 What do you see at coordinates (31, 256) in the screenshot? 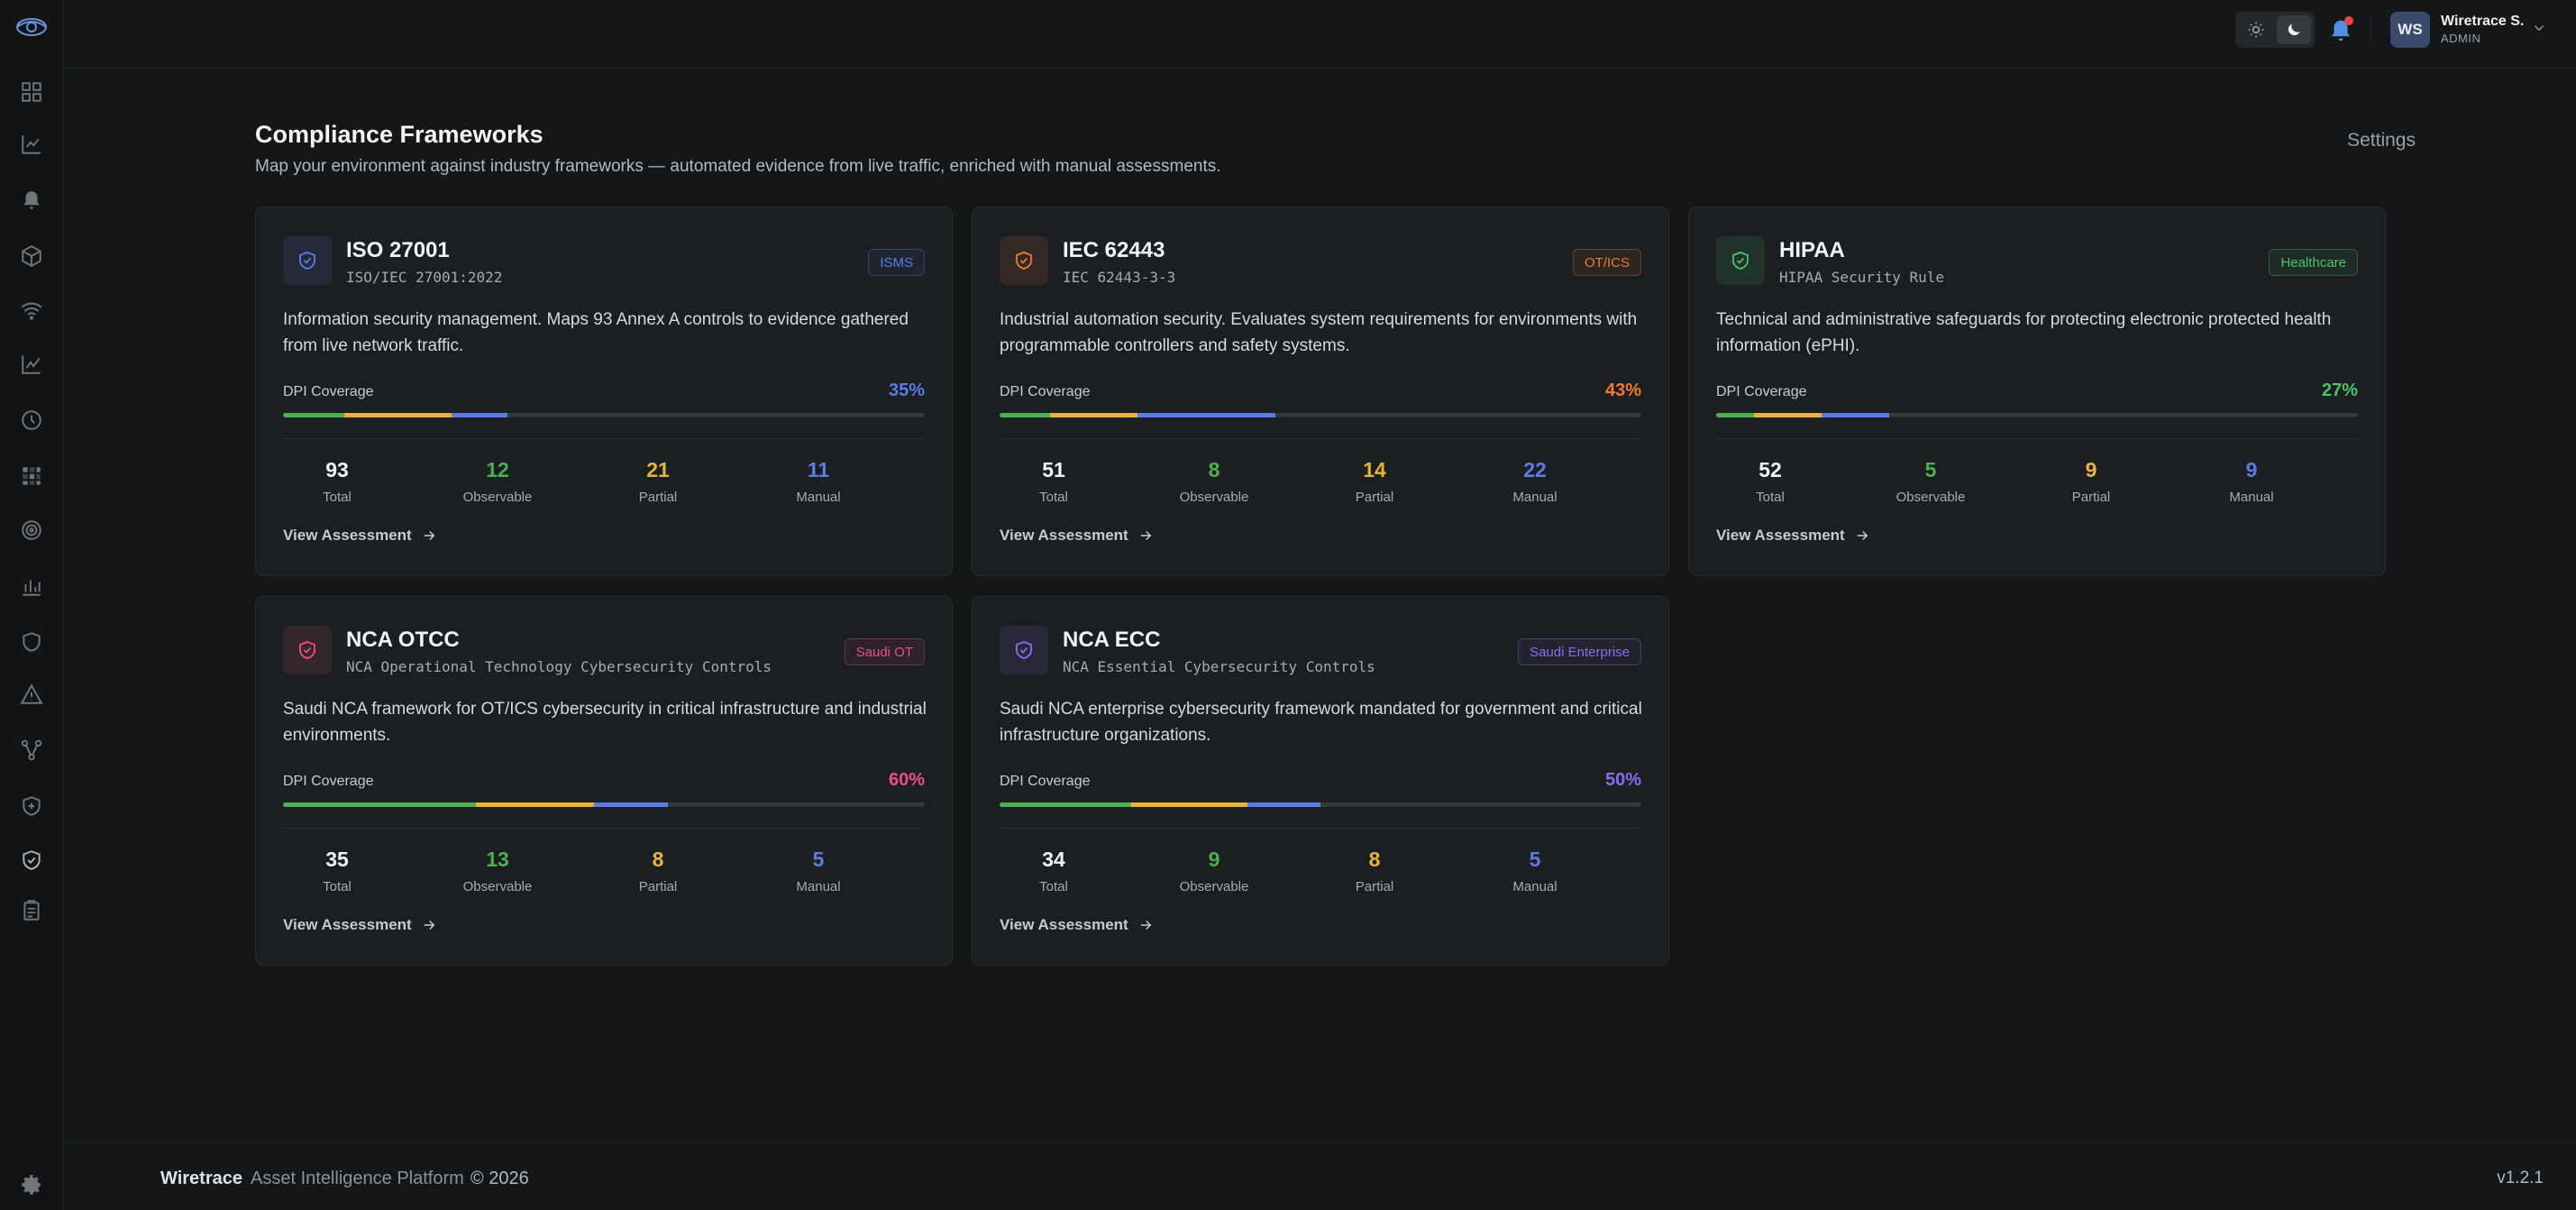
I see `assets-cube-icon` at bounding box center [31, 256].